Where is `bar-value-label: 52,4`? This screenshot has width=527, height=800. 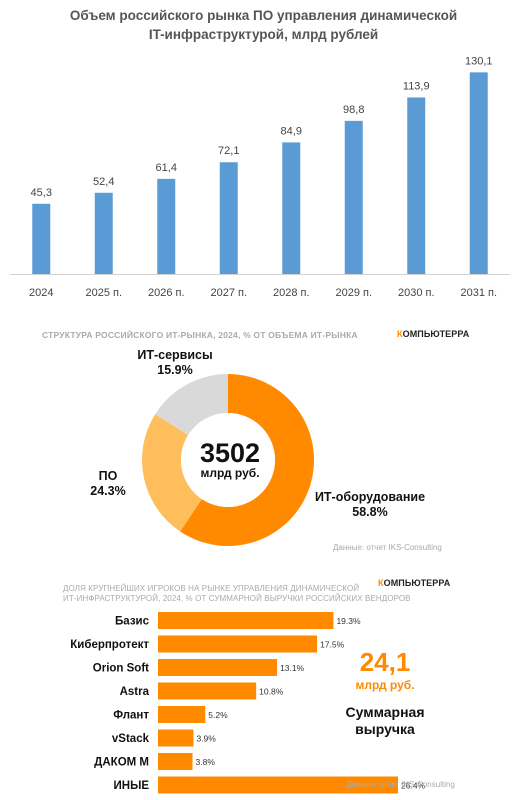 bar-value-label: 52,4 is located at coordinates (103, 182).